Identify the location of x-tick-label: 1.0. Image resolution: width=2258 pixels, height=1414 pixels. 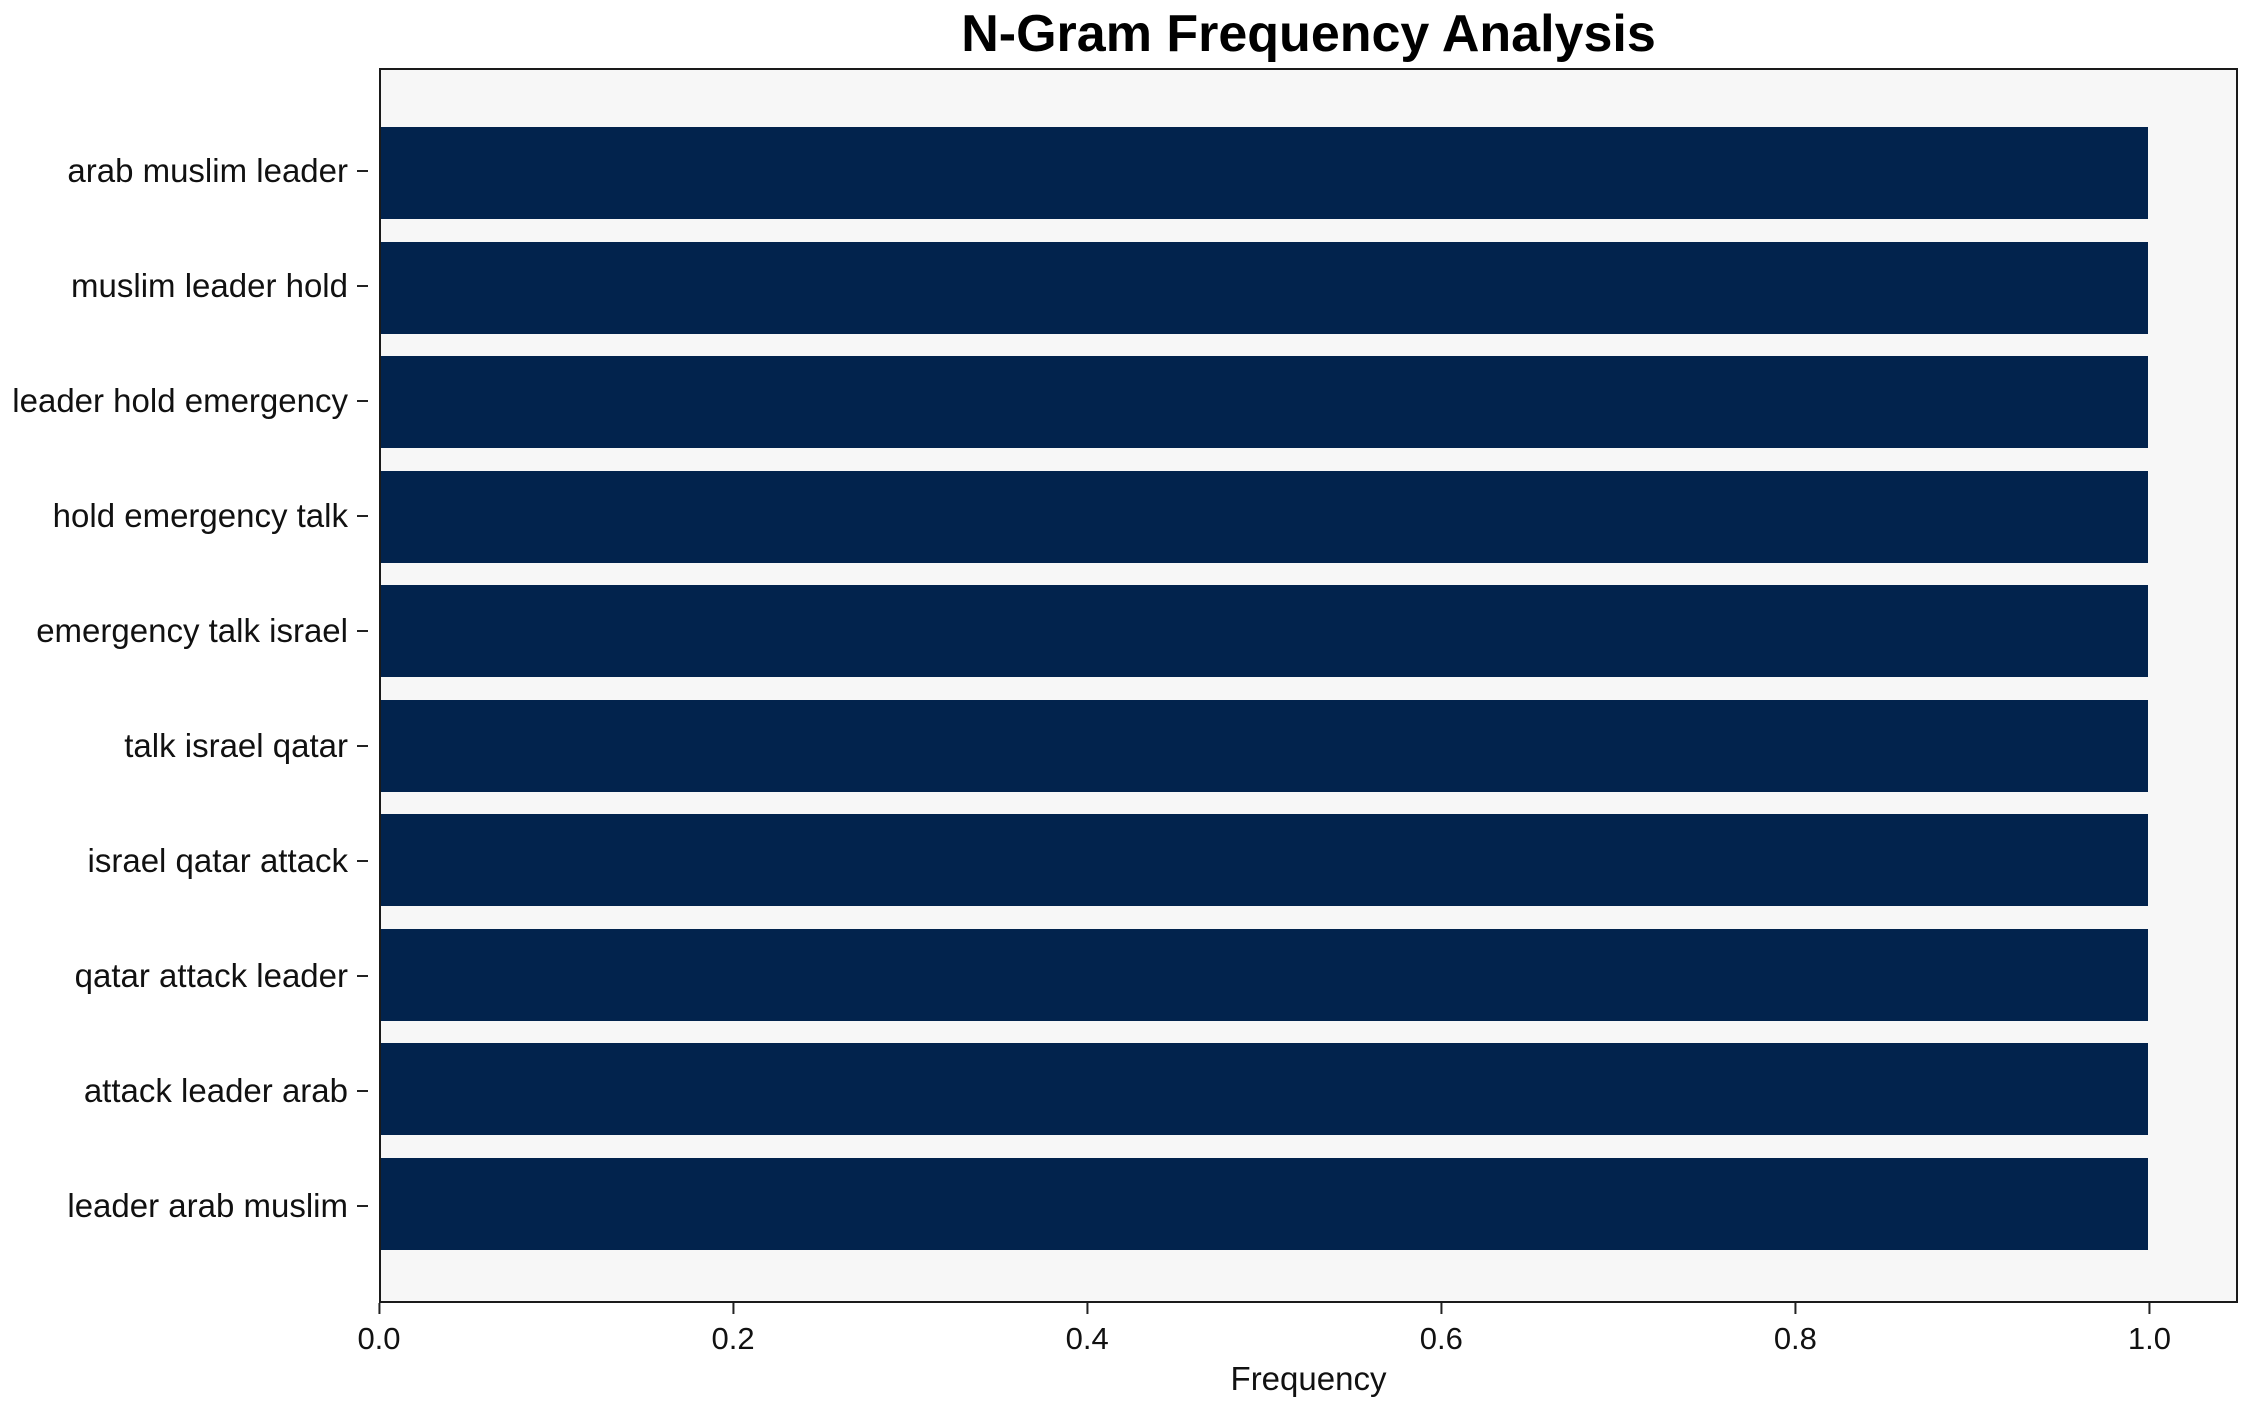
(2149, 1338).